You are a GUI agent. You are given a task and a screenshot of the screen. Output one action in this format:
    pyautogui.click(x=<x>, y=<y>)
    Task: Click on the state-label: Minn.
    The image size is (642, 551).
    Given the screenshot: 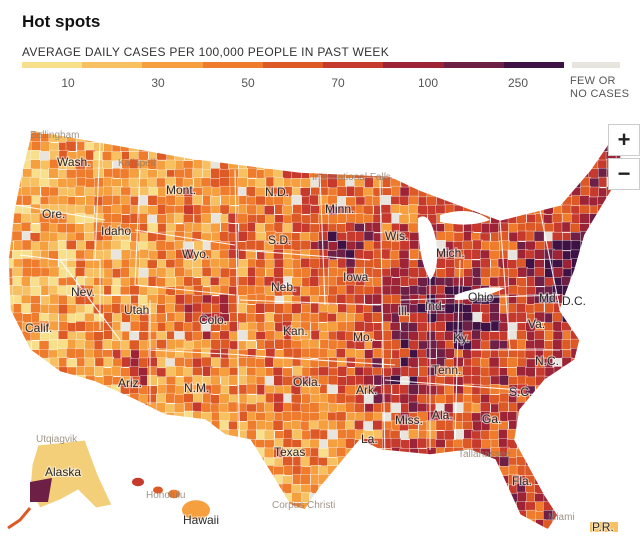 What is the action you would take?
    pyautogui.click(x=339, y=209)
    